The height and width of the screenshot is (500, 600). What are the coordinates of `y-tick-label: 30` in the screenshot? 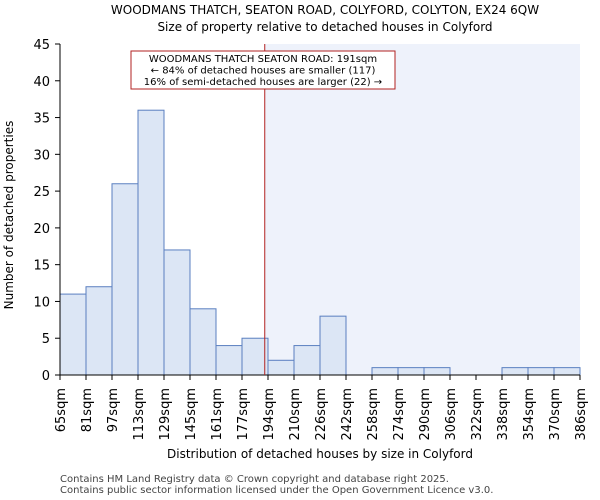 It's located at (41, 155).